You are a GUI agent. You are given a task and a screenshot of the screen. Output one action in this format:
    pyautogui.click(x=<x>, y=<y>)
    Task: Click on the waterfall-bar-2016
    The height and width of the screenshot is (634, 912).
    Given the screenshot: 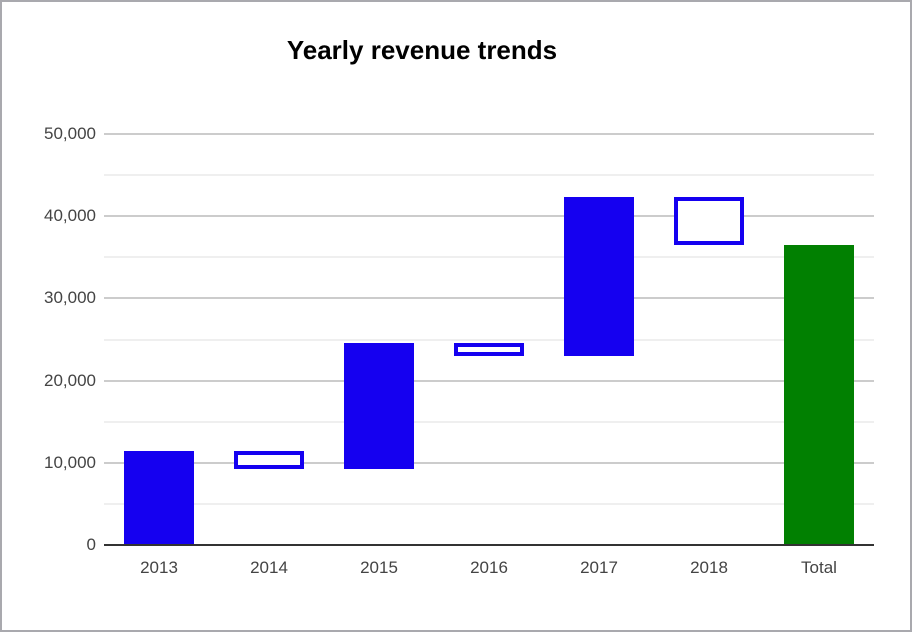 What is the action you would take?
    pyautogui.click(x=489, y=349)
    